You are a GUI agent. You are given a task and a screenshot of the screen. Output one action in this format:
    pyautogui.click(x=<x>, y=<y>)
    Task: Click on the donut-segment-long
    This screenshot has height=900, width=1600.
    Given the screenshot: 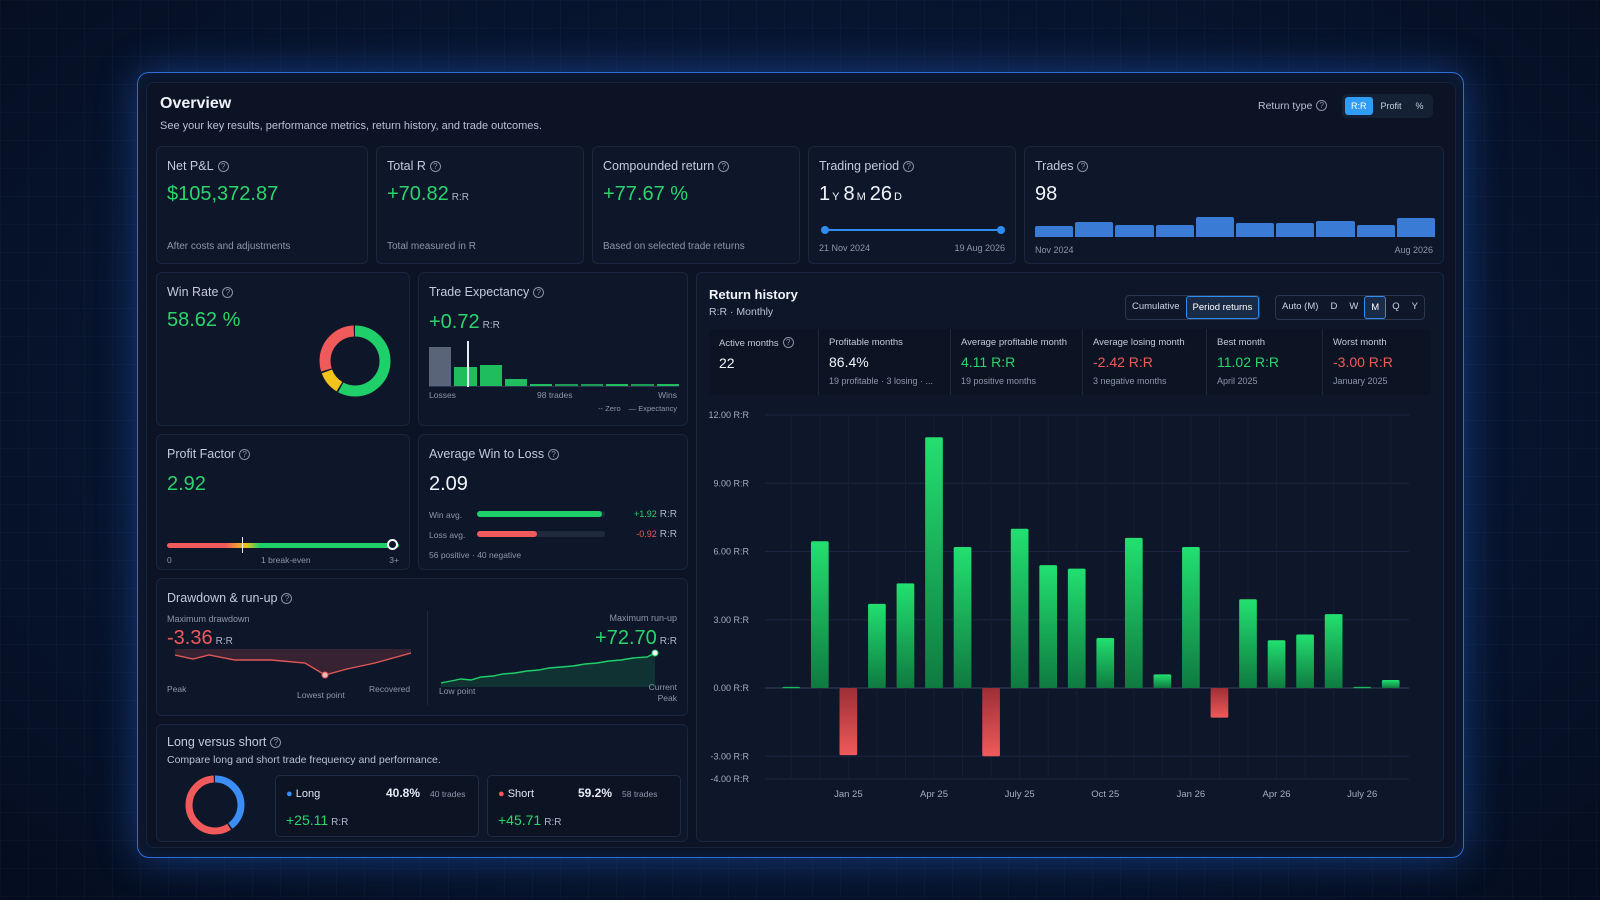 What is the action you would take?
    pyautogui.click(x=215, y=805)
    